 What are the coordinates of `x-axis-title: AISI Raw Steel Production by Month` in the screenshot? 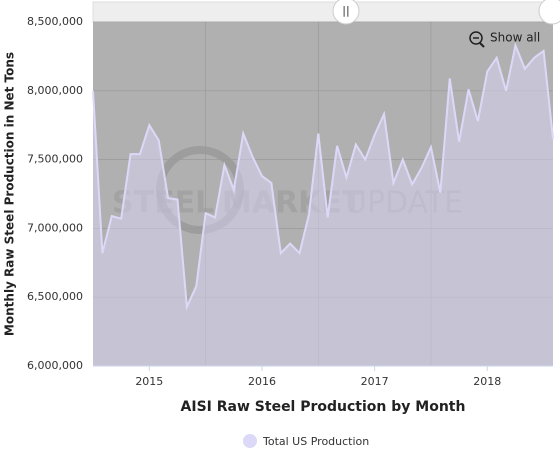 It's located at (323, 407).